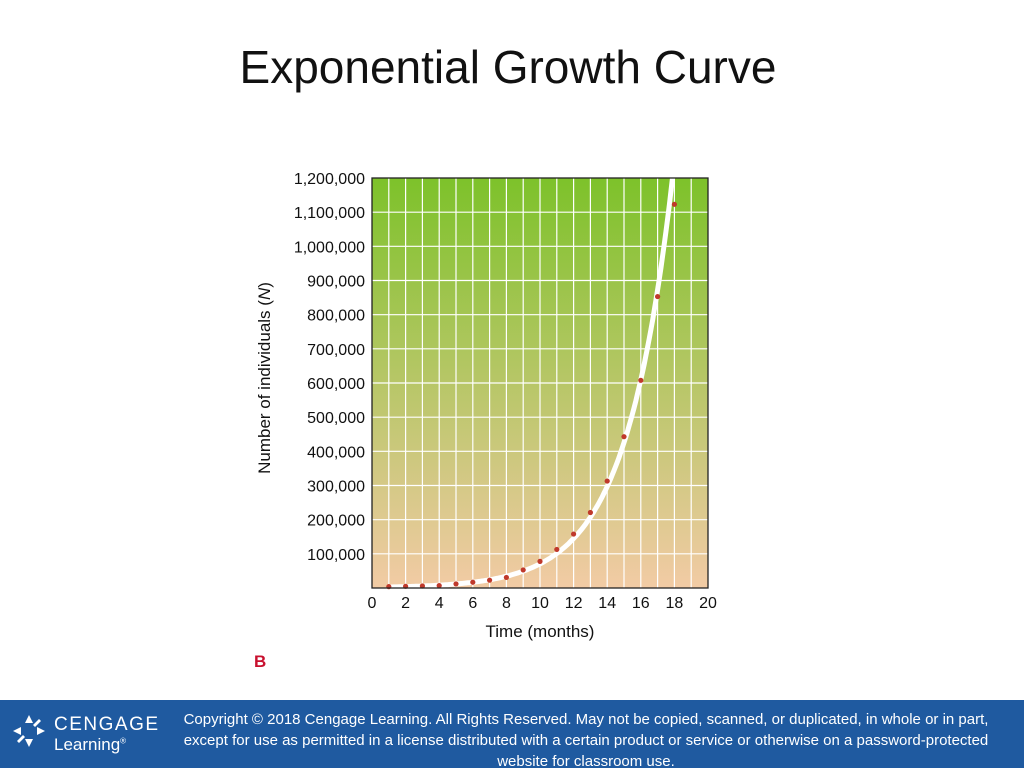 The image size is (1024, 772). Describe the element at coordinates (508, 67) in the screenshot. I see `slide-title: Exponential Growth Curve` at that location.